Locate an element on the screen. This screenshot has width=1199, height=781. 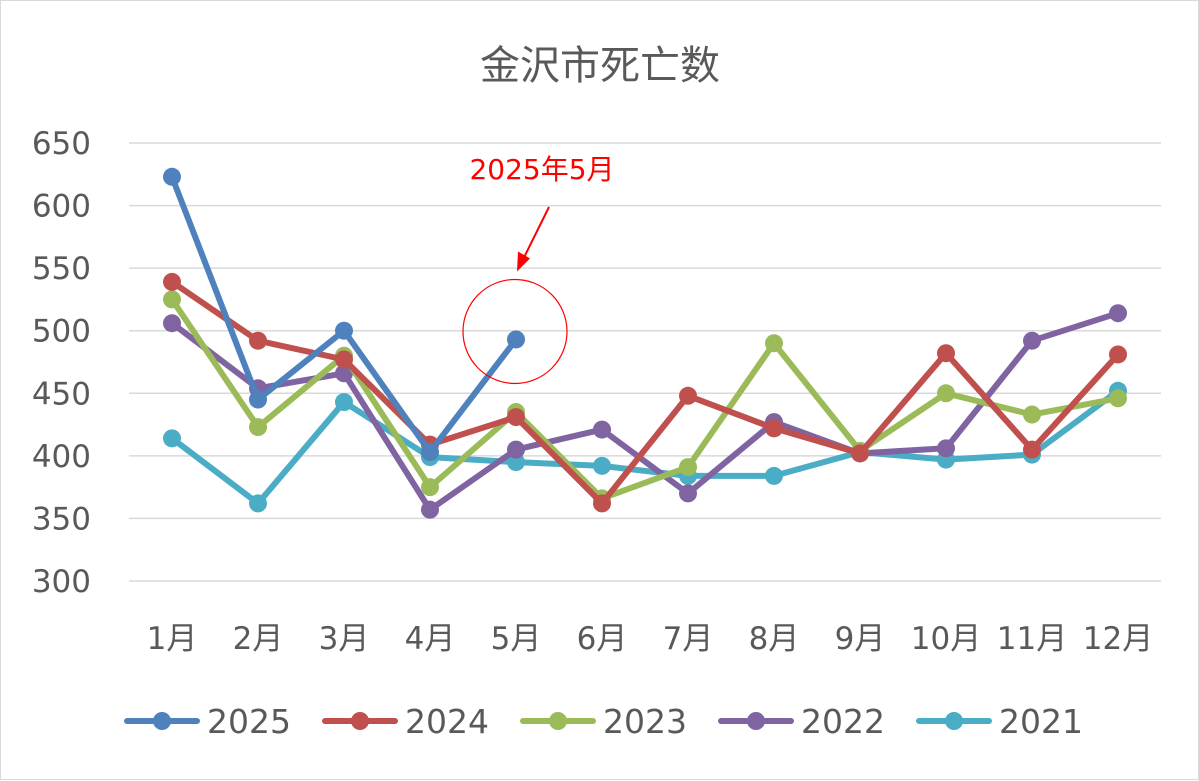
y-axis-tick-labels: 300 350 400 450 500 550 600 650 is located at coordinates (61, 363).